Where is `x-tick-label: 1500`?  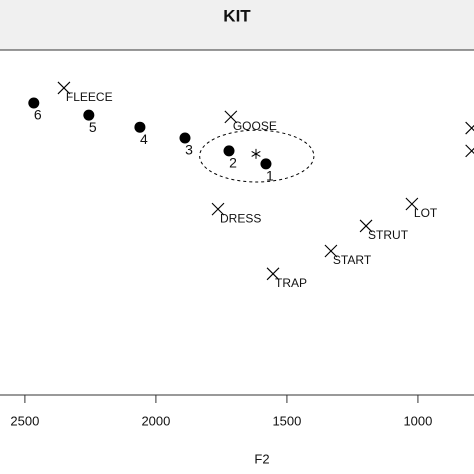 x-tick-label: 1500 is located at coordinates (286, 420).